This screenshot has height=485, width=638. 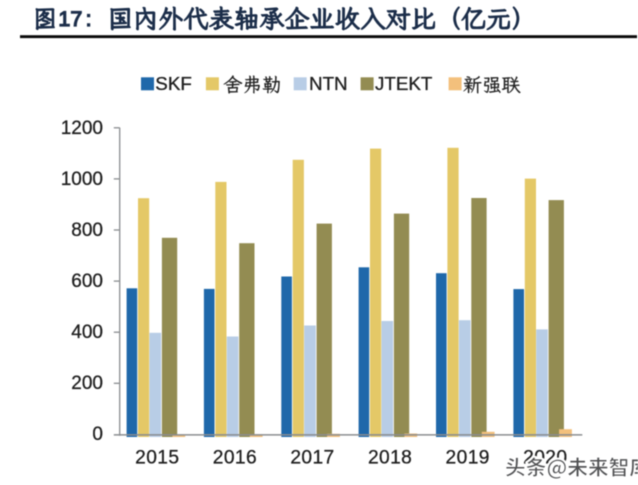 I want to click on svg-text: 400, so click(x=87, y=332).